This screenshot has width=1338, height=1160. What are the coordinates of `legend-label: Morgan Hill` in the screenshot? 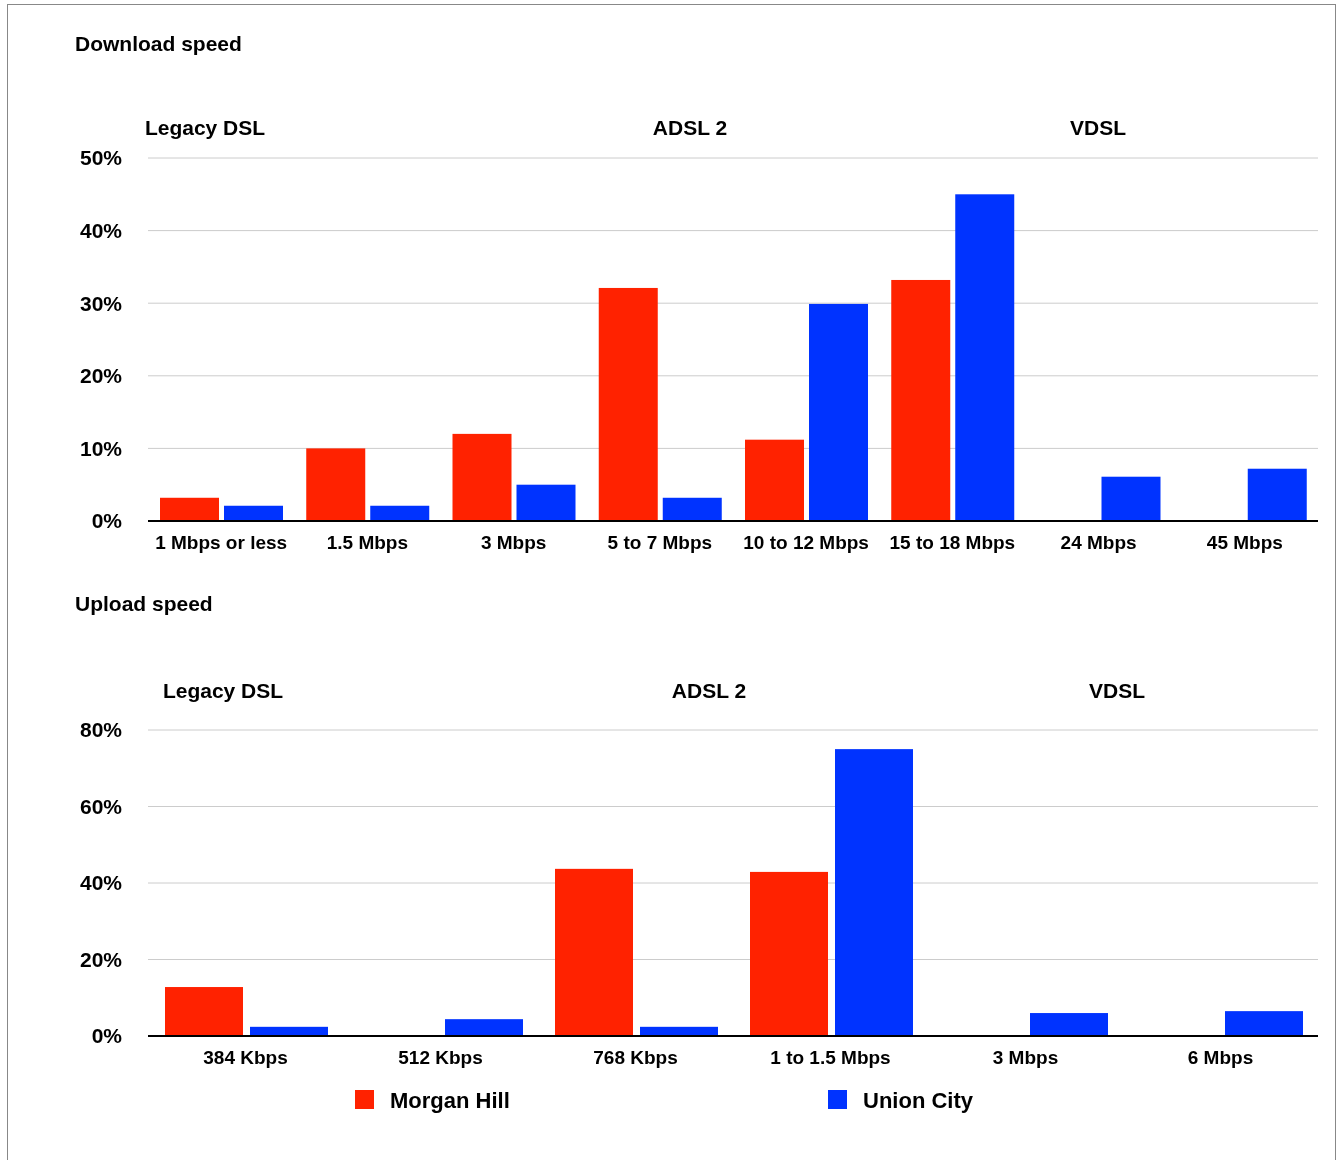 It's located at (450, 1100).